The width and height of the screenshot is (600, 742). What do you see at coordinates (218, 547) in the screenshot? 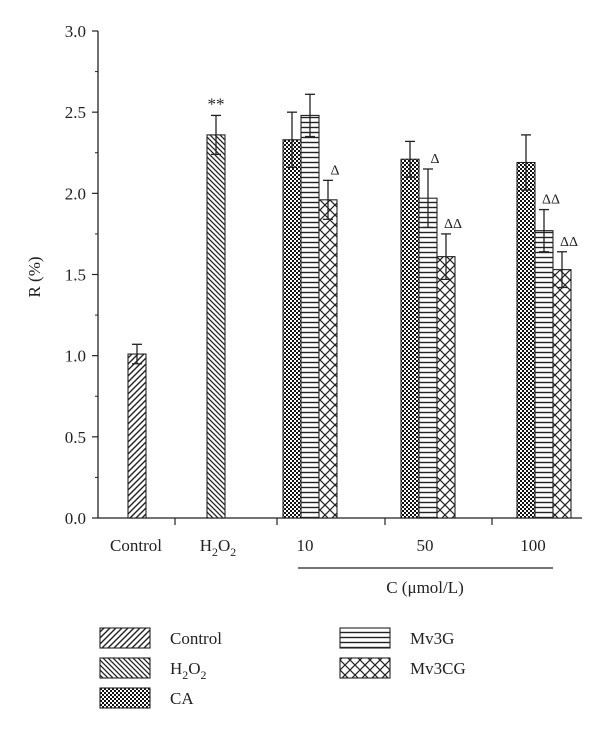
I see `x-tick-label: H2O2` at bounding box center [218, 547].